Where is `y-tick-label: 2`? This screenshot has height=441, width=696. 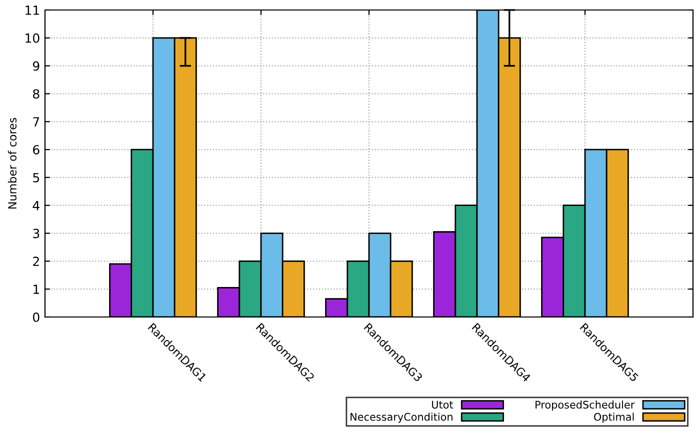 y-tick-label: 2 is located at coordinates (36, 261).